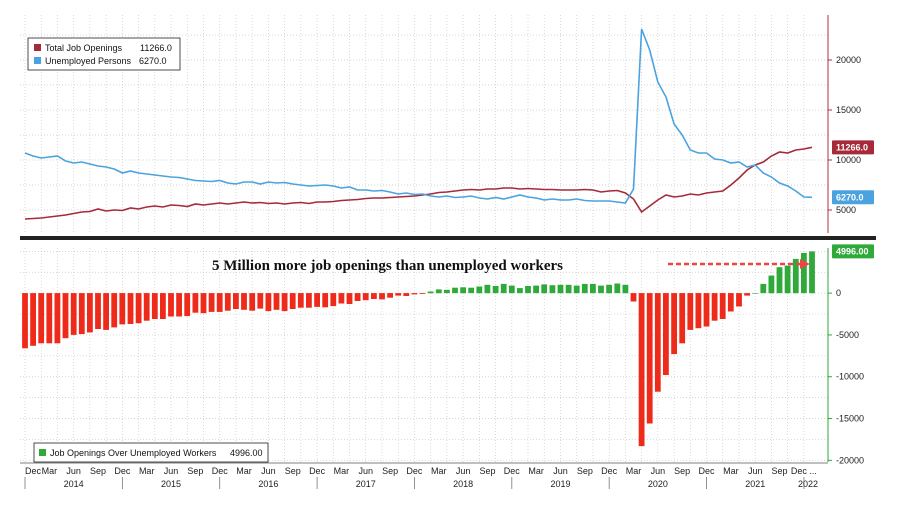 Image resolution: width=898 pixels, height=514 pixels. Describe the element at coordinates (156, 48) in the screenshot. I see `legend-value-job-openings: 11266.0` at that location.